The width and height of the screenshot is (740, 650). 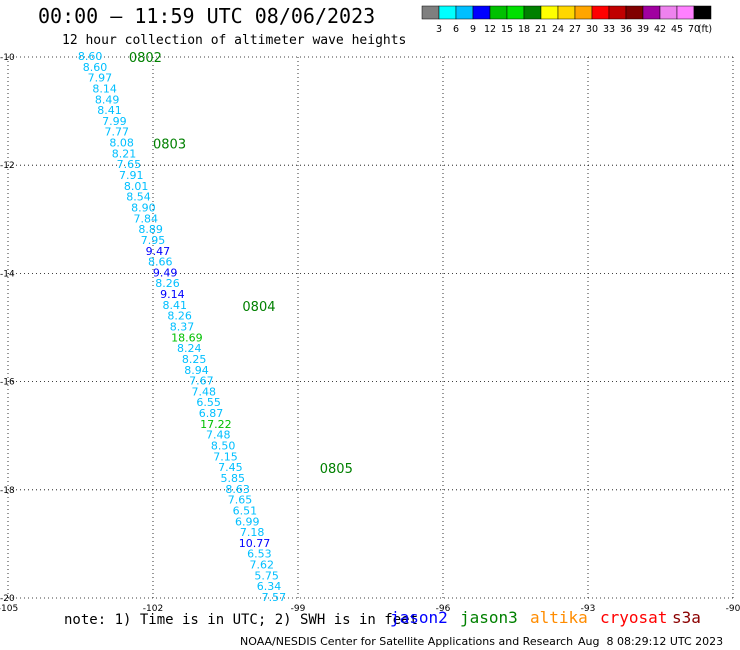 What do you see at coordinates (592, 29) in the screenshot?
I see `colorbar-tick-label: 30` at bounding box center [592, 29].